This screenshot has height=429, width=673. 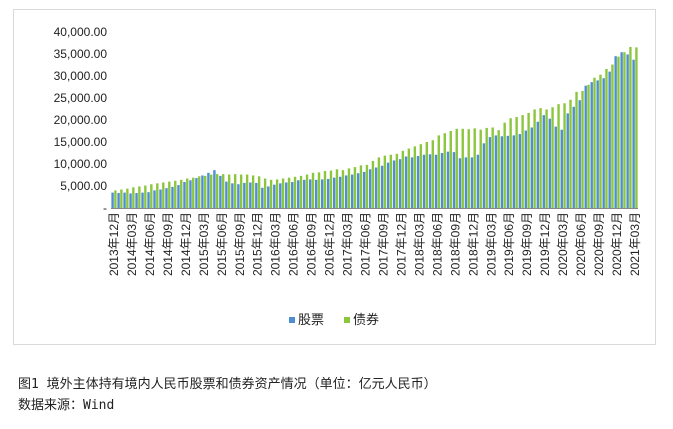 I want to click on x-tick-label: 2020年12月, so click(x=617, y=244).